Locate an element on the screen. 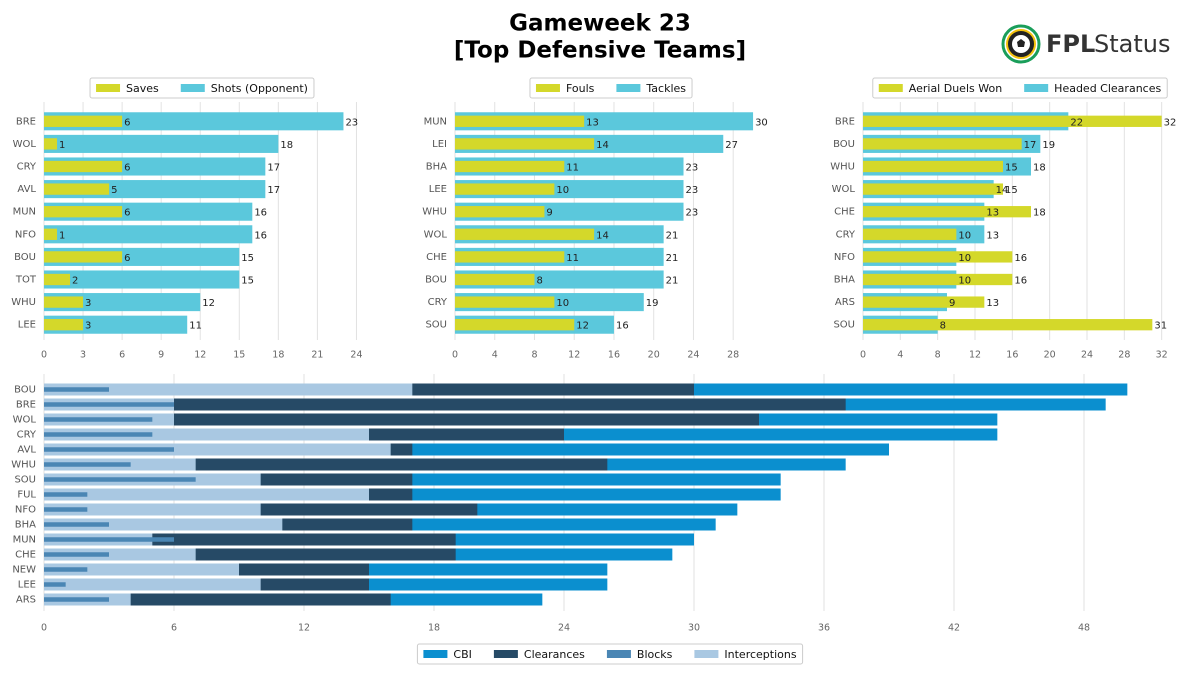 The width and height of the screenshot is (1200, 675). logo: FPL Status is located at coordinates (1085, 44).